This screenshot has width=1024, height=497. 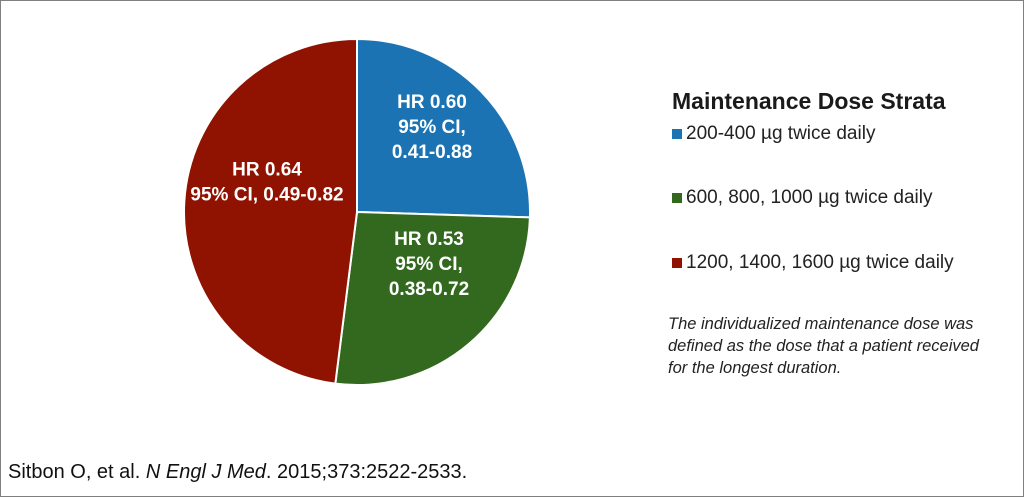 I want to click on pie-slice-low-dose-label-line: HR 0.60, so click(x=432, y=102).